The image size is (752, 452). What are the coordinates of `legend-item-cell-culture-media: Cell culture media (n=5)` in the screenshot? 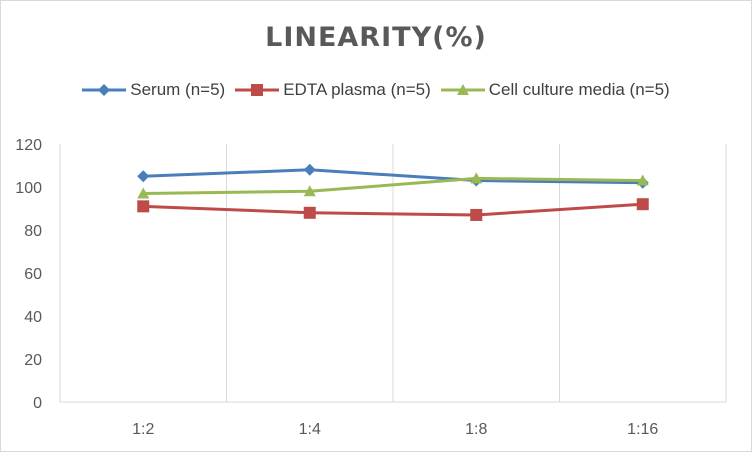 It's located at (555, 90).